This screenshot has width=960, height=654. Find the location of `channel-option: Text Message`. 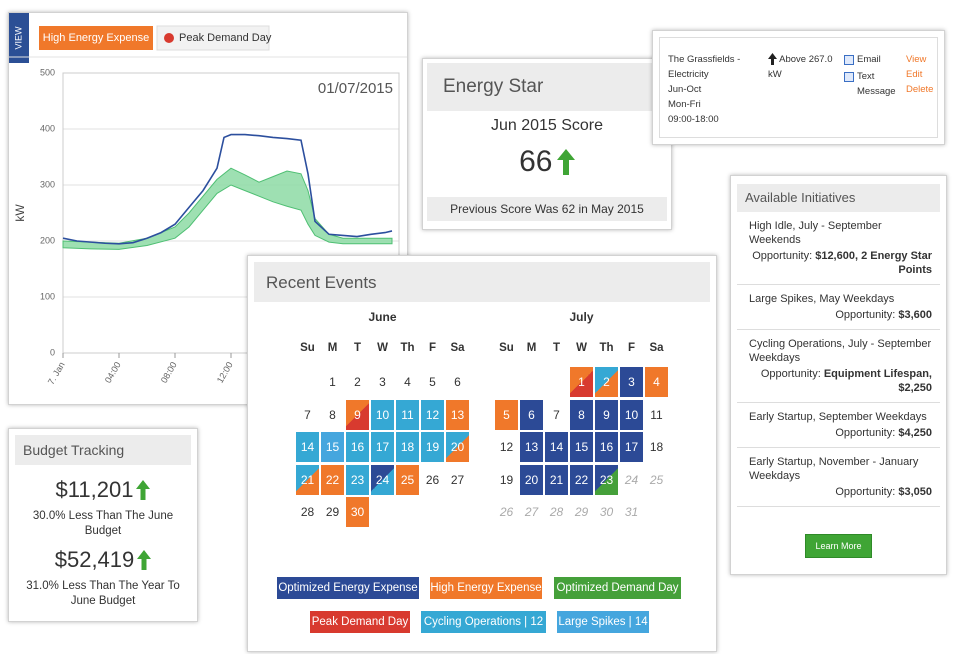

channel-option: Text Message is located at coordinates (872, 84).